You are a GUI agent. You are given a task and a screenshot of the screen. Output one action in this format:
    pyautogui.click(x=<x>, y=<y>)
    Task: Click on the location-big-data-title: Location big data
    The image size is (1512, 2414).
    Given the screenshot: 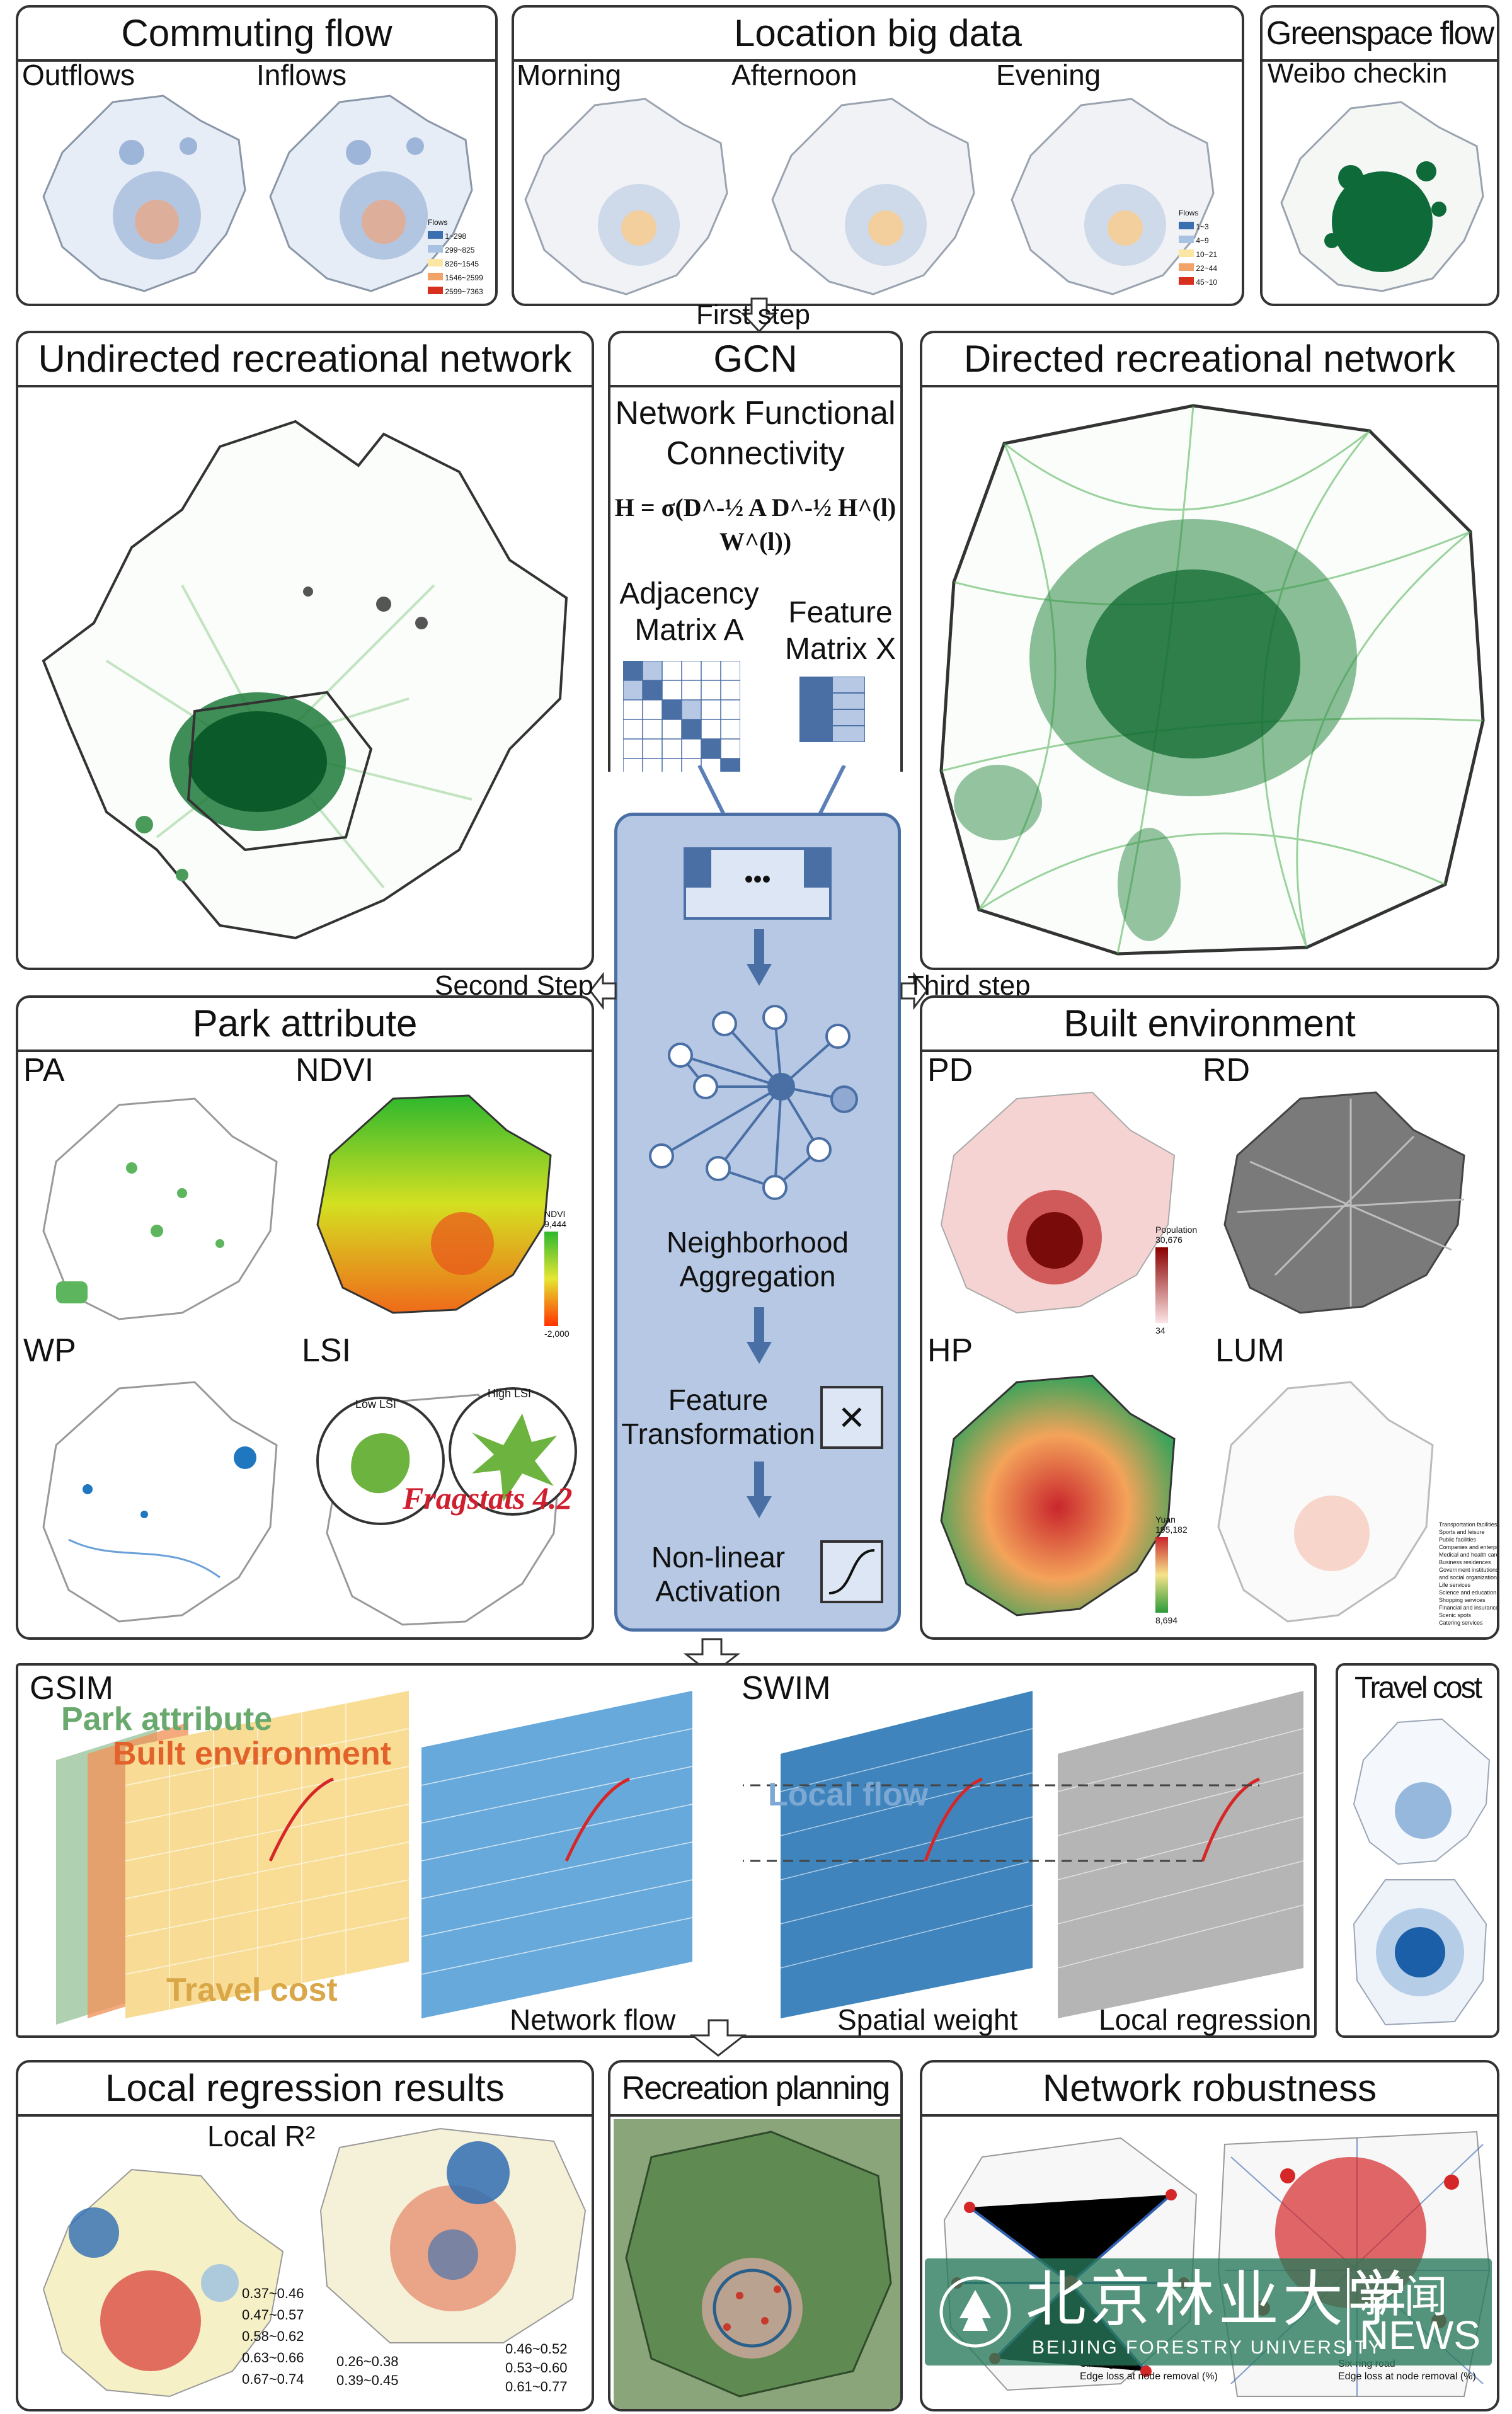 What is the action you would take?
    pyautogui.click(x=878, y=35)
    